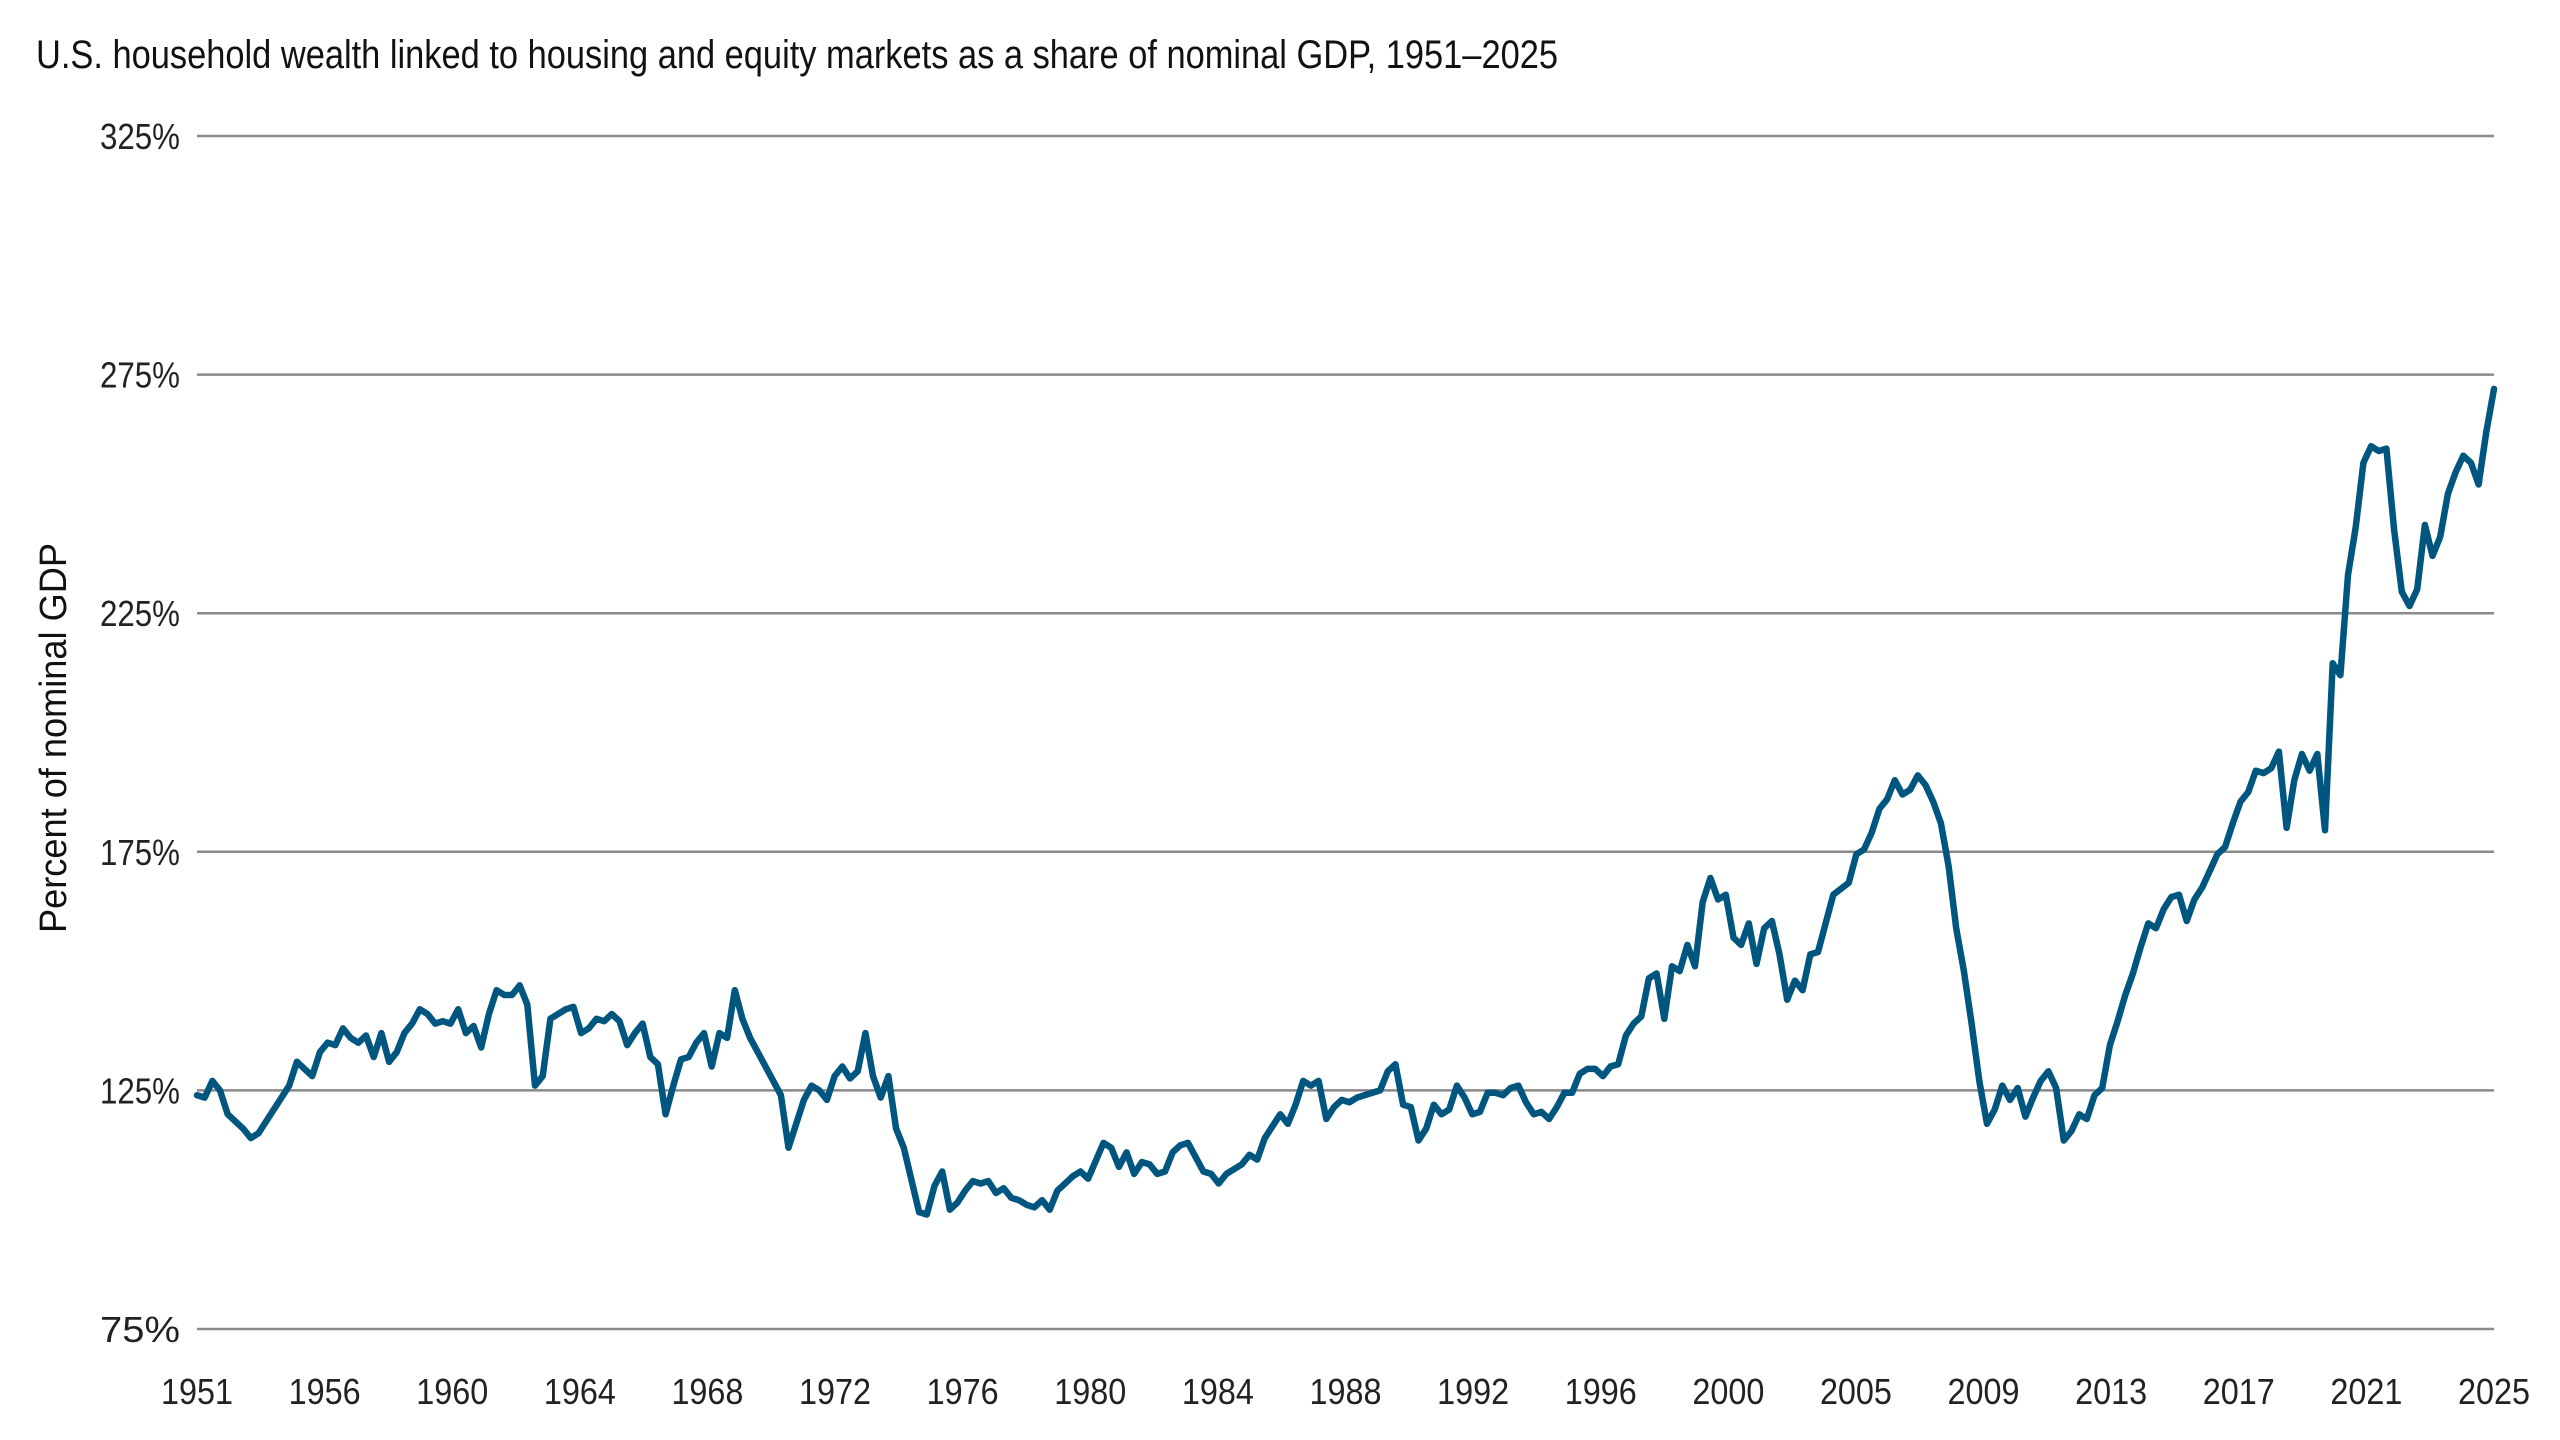 The height and width of the screenshot is (1440, 2560). Describe the element at coordinates (1090, 1391) in the screenshot. I see `x-tick-label: 1980` at that location.